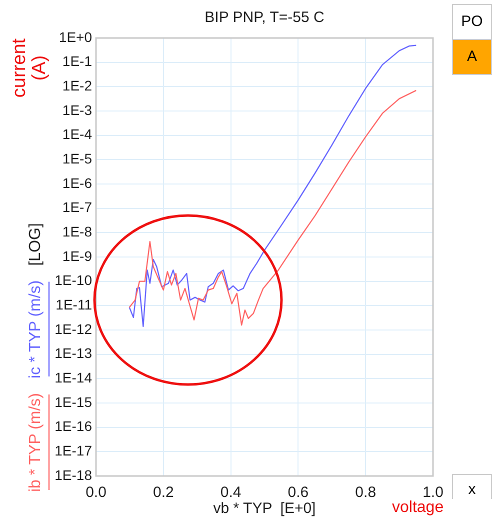 Image resolution: width=492 pixels, height=518 pixels. Describe the element at coordinates (73, 474) in the screenshot. I see `y-tick-label: 1E-18` at that location.